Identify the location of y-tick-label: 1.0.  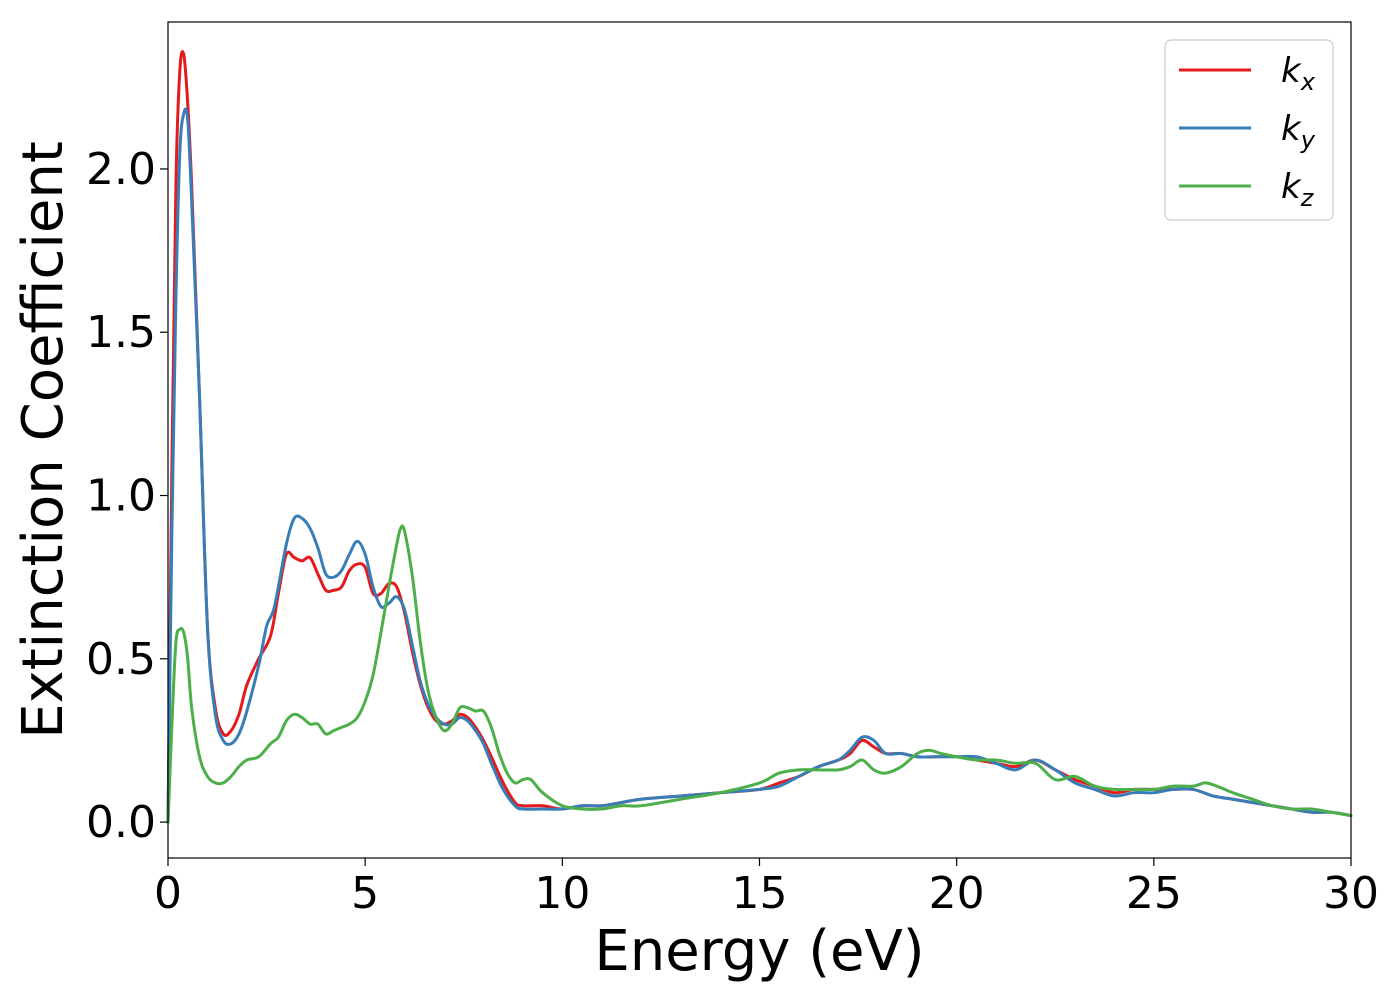
(121, 496).